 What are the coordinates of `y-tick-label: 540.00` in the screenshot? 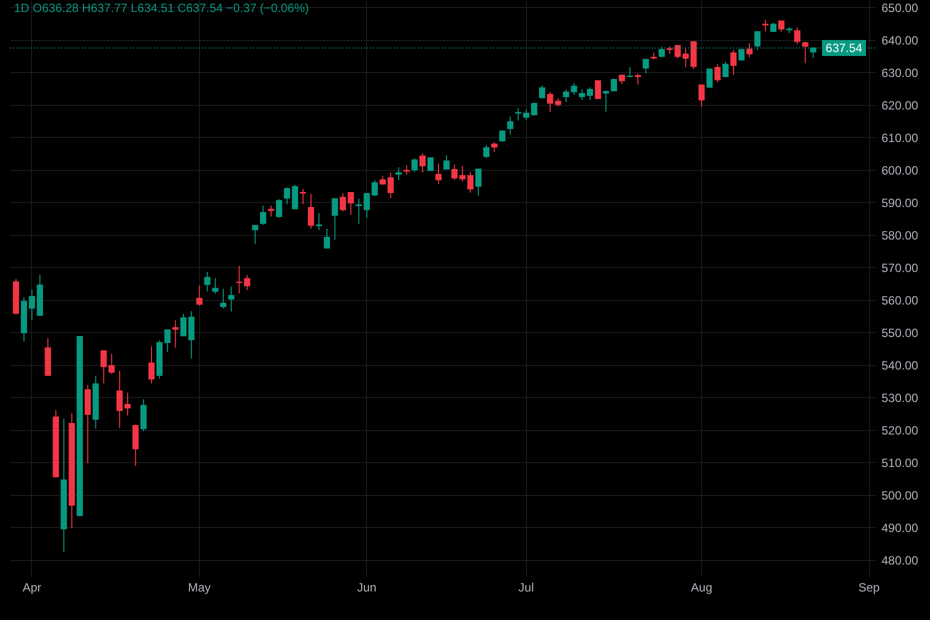 It's located at (900, 365).